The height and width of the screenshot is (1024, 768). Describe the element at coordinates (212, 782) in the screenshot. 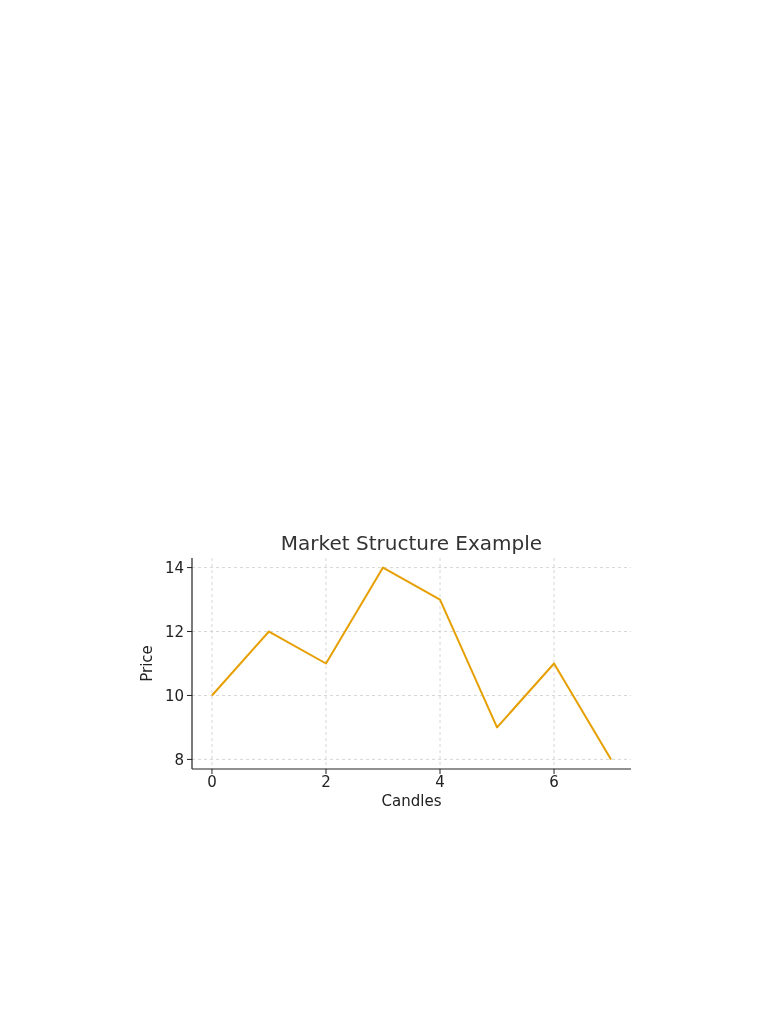

I see `x-tick-label: 0` at that location.